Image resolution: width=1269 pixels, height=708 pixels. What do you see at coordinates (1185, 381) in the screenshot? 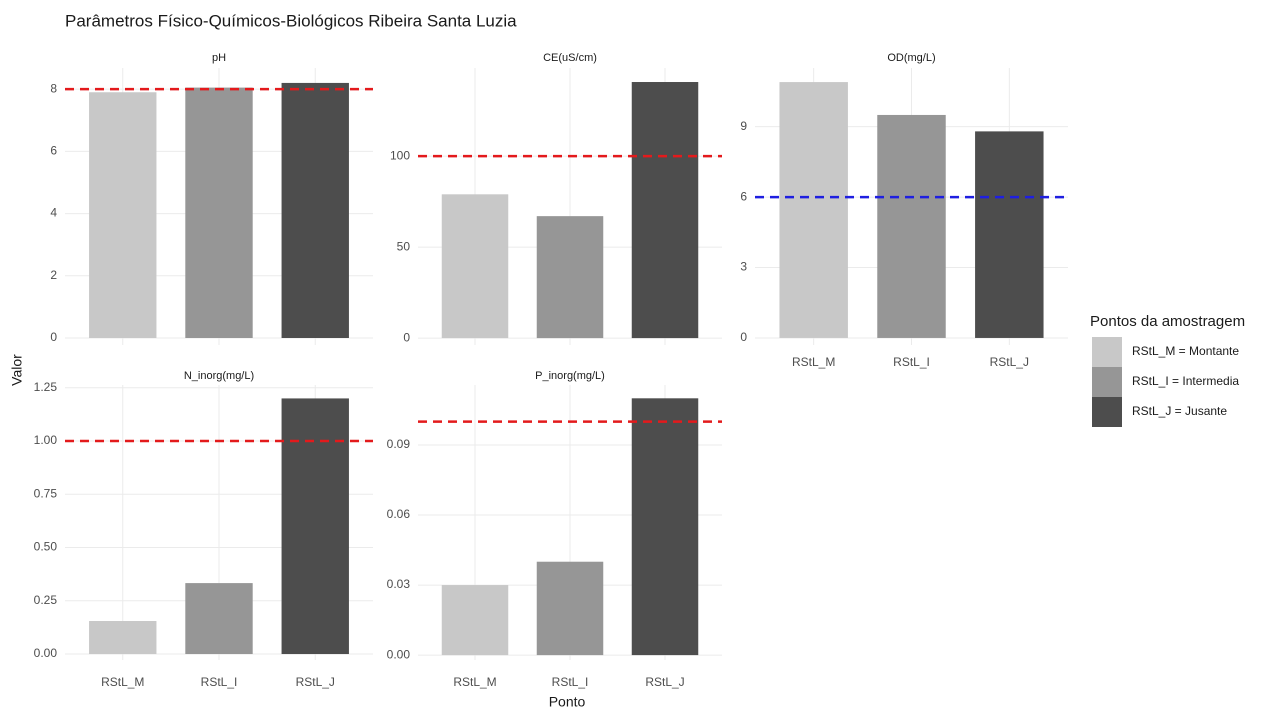
I see `legend-label: RStL_I = Intermedia` at bounding box center [1185, 381].